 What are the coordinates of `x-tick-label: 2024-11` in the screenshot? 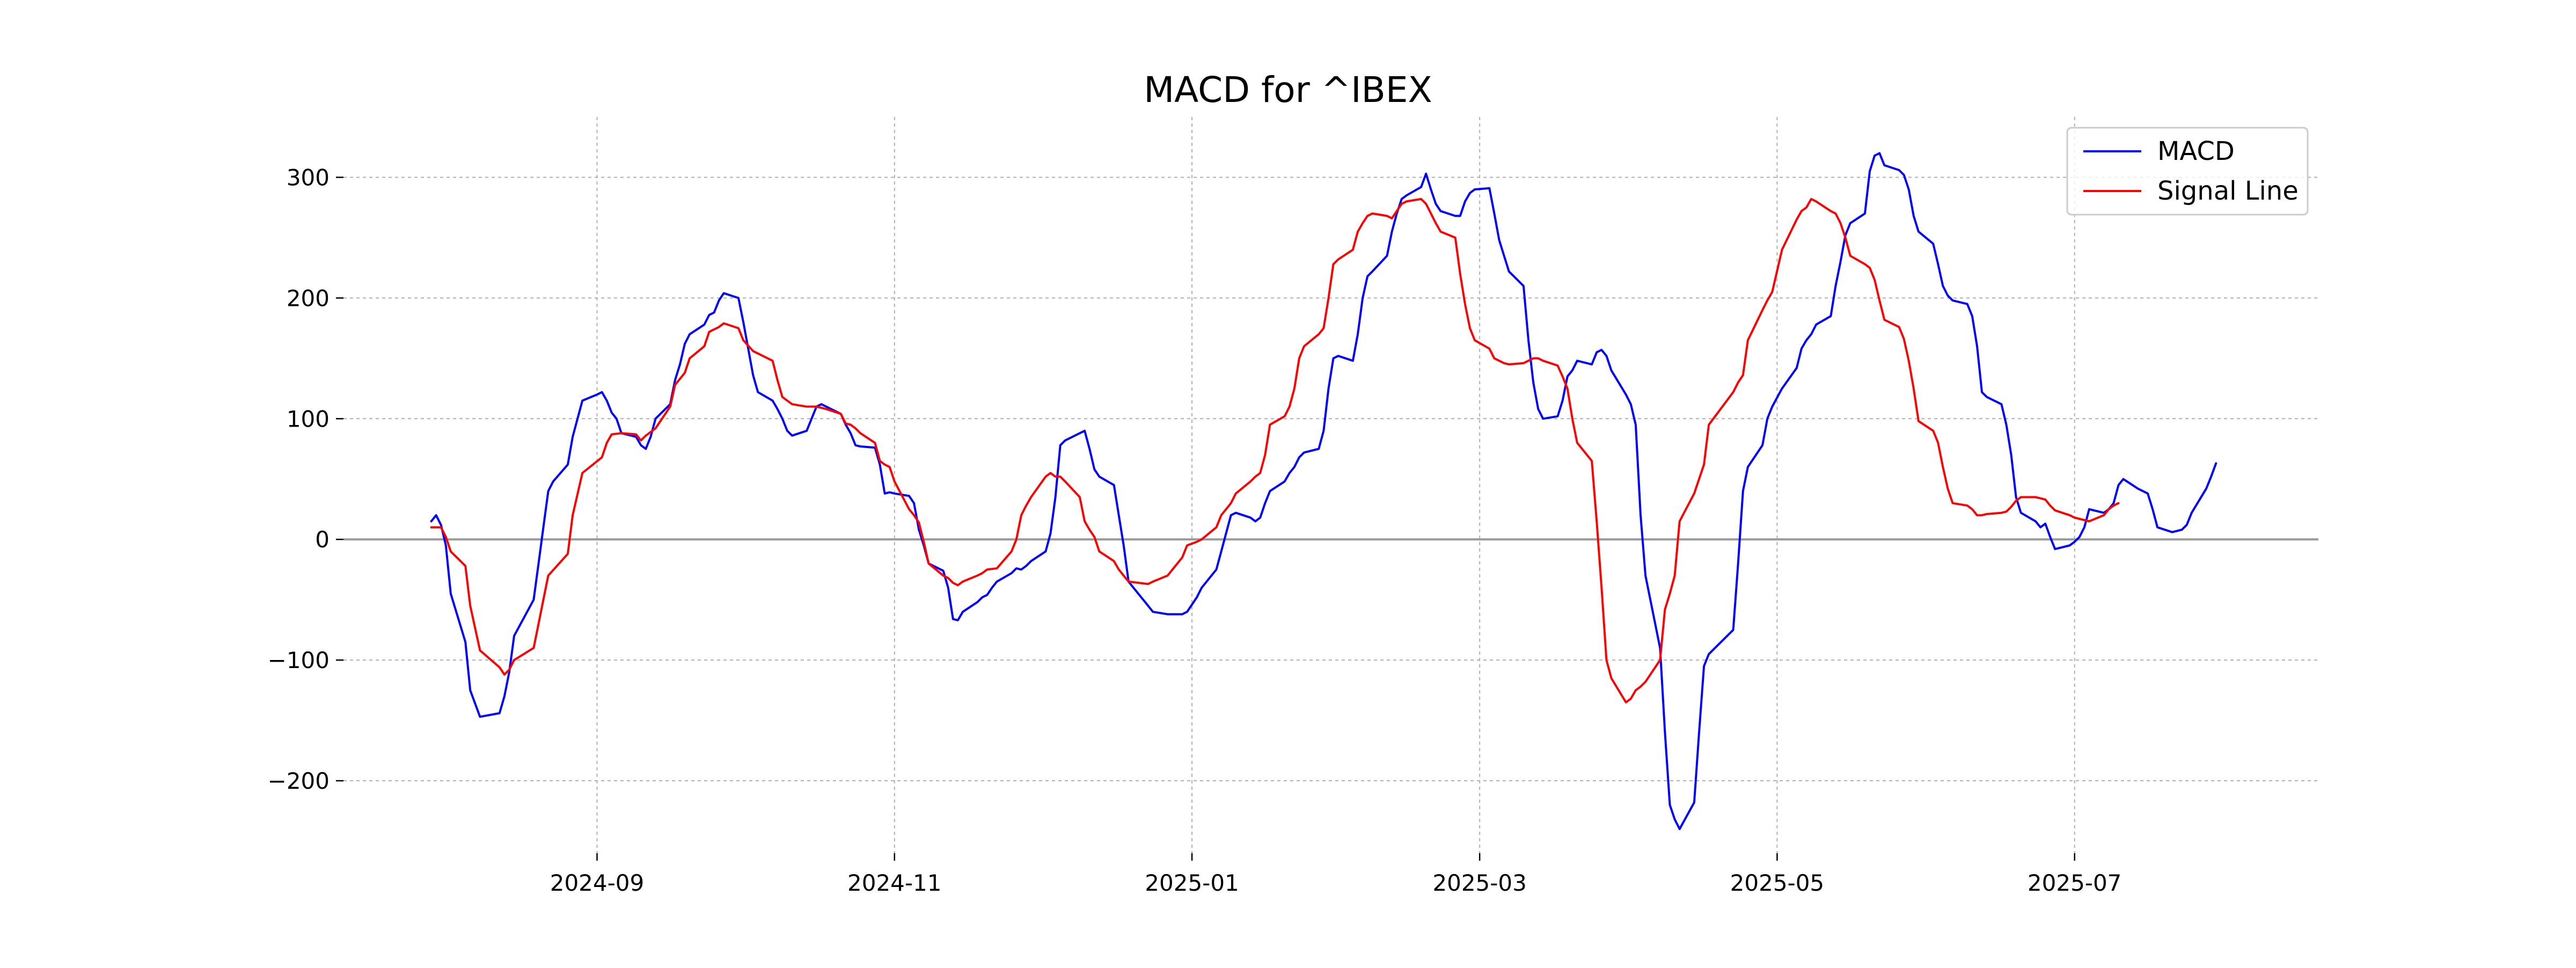 It's located at (894, 883).